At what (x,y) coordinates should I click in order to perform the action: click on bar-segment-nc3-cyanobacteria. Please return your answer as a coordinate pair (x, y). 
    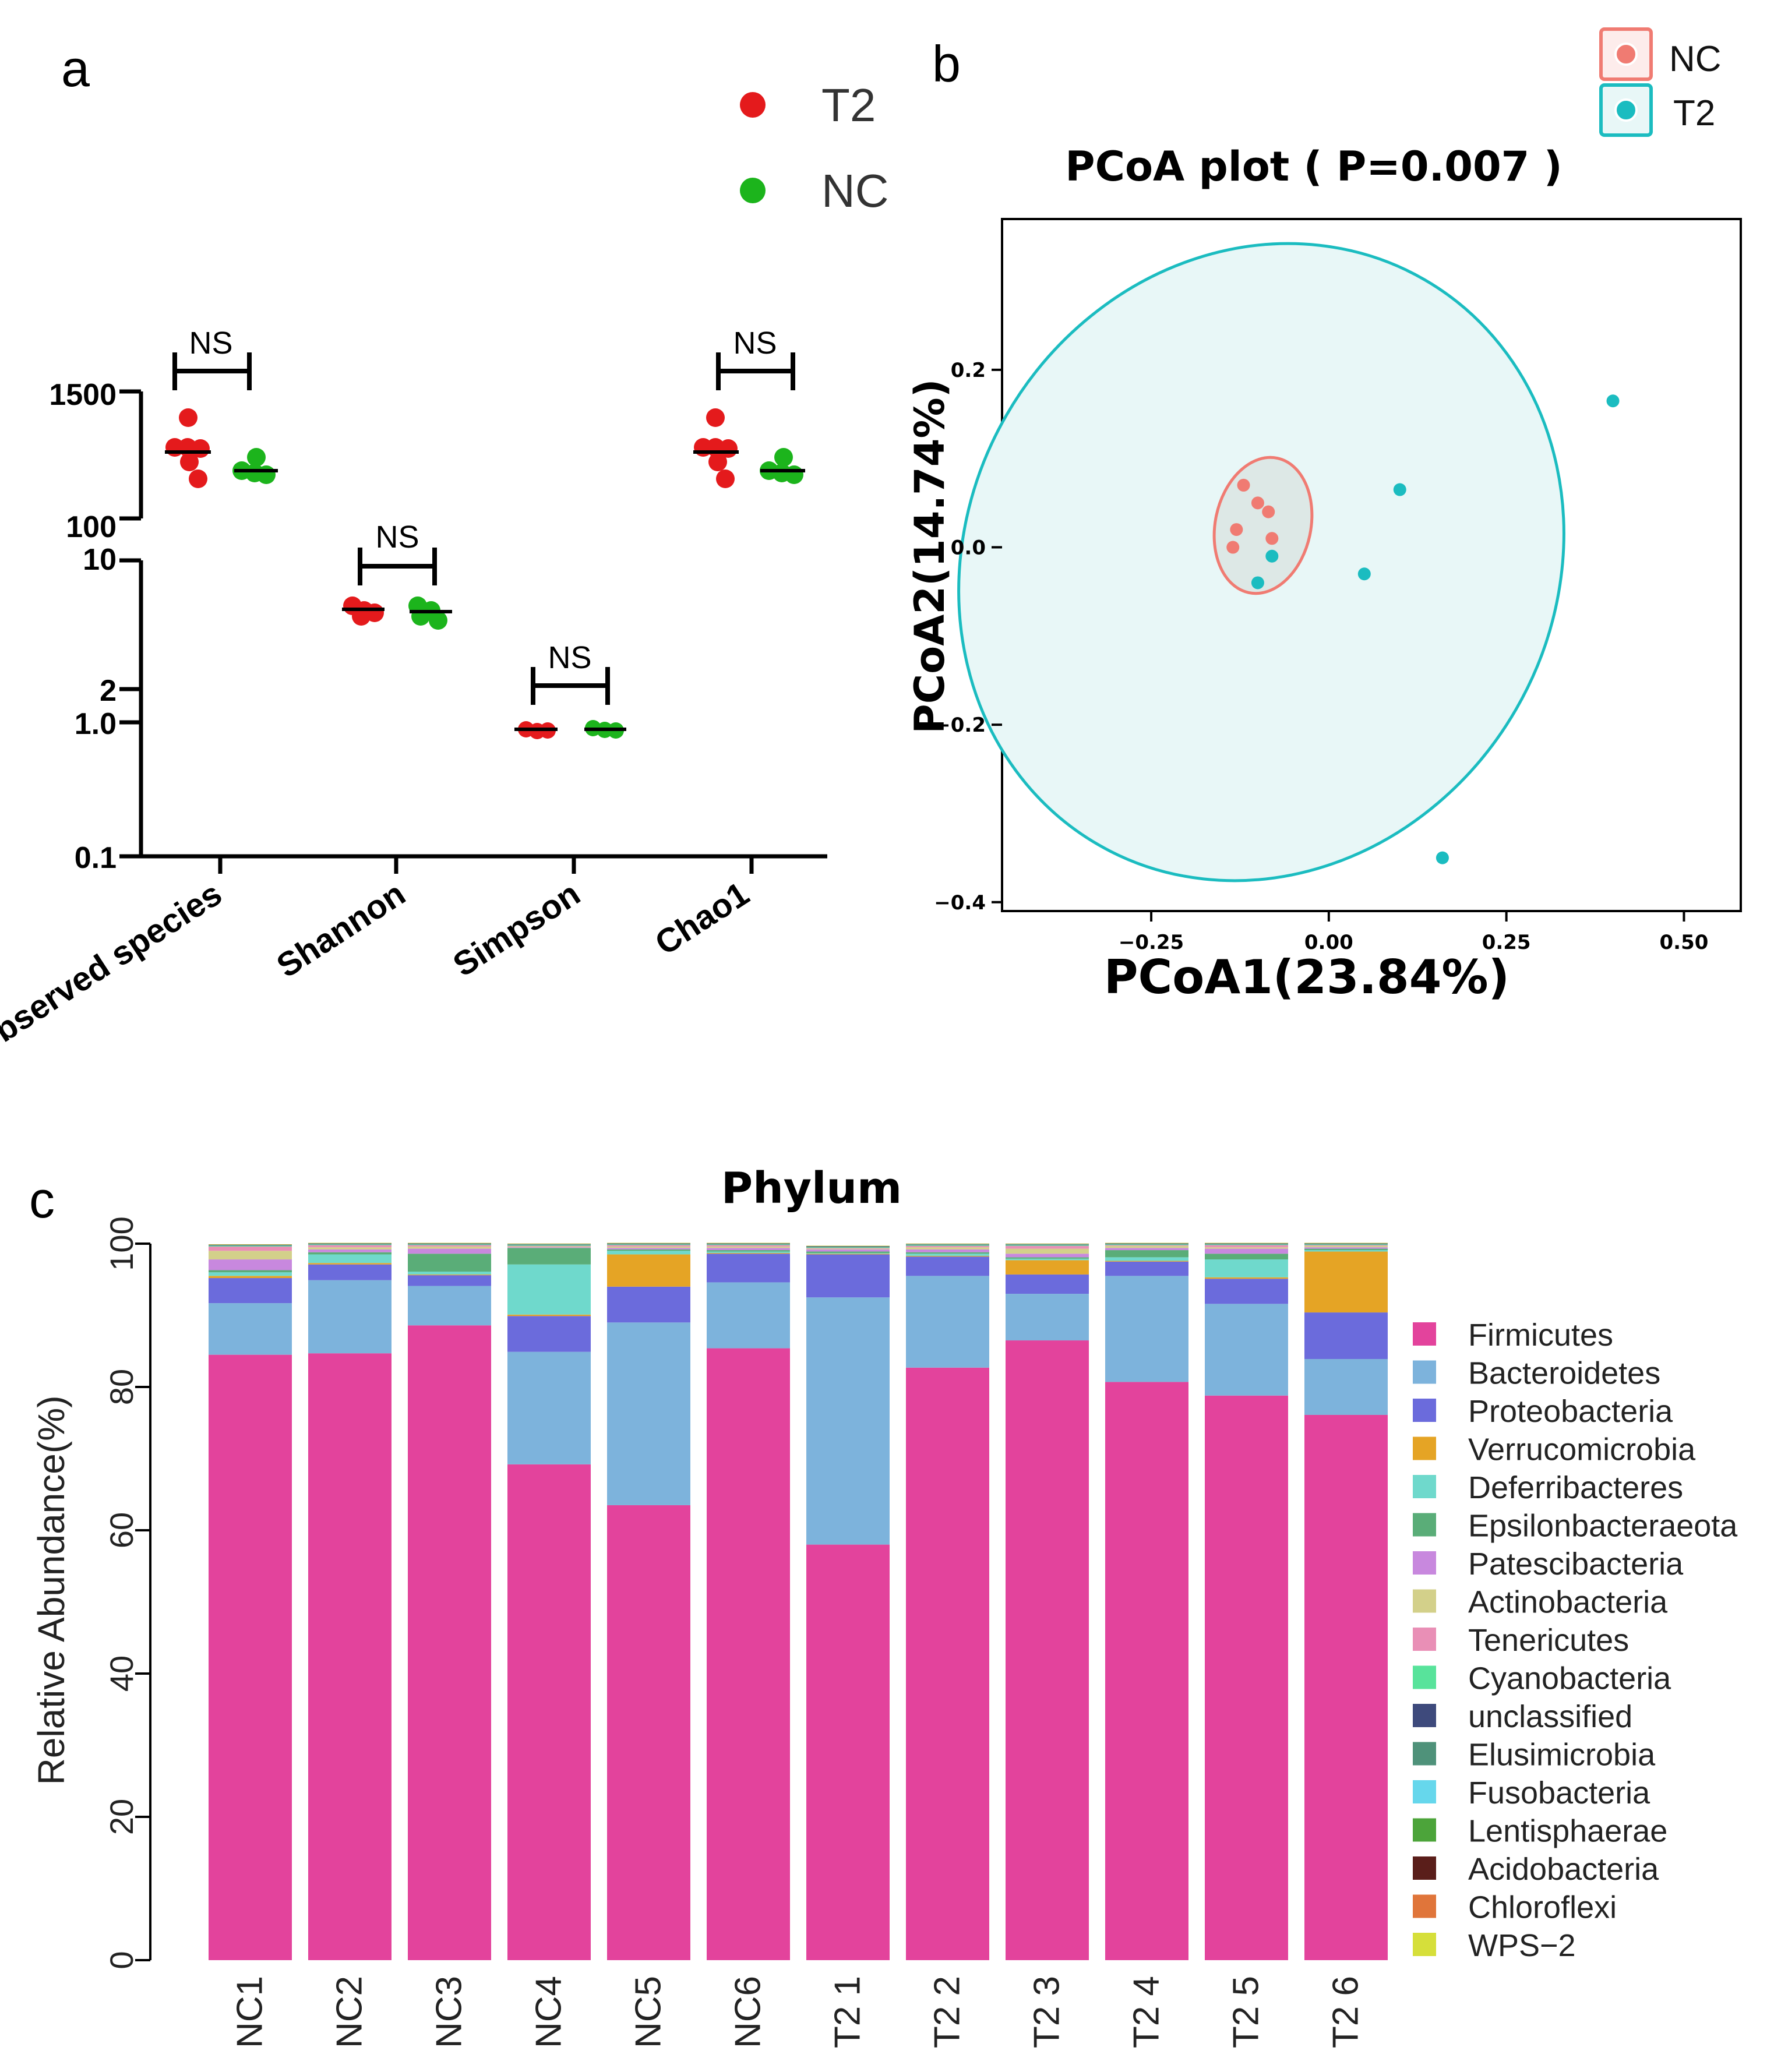
    Looking at the image, I should click on (449, 1244).